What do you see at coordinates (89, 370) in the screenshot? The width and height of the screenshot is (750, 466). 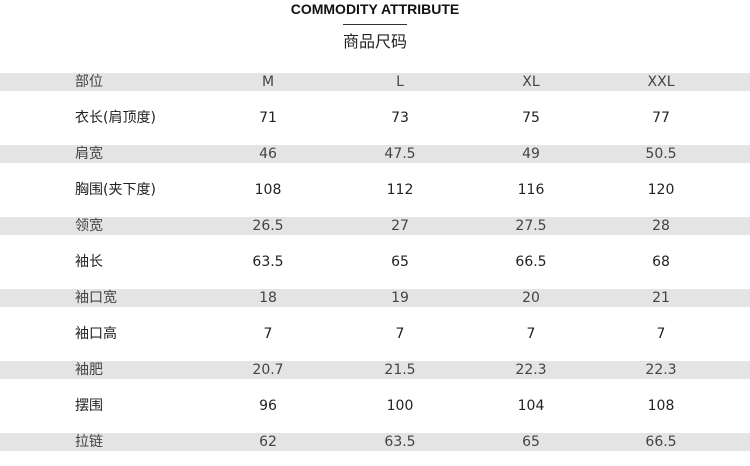 I see `row-label: 袖肥` at bounding box center [89, 370].